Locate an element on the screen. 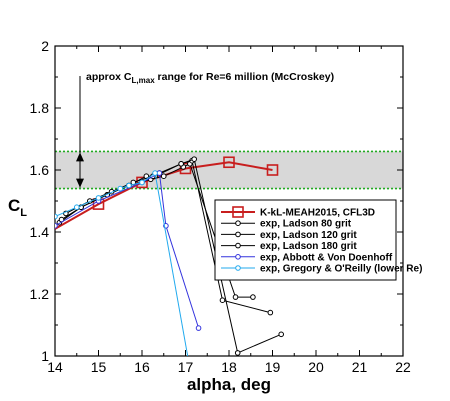  range-arrow-head-up is located at coordinates (80, 157).